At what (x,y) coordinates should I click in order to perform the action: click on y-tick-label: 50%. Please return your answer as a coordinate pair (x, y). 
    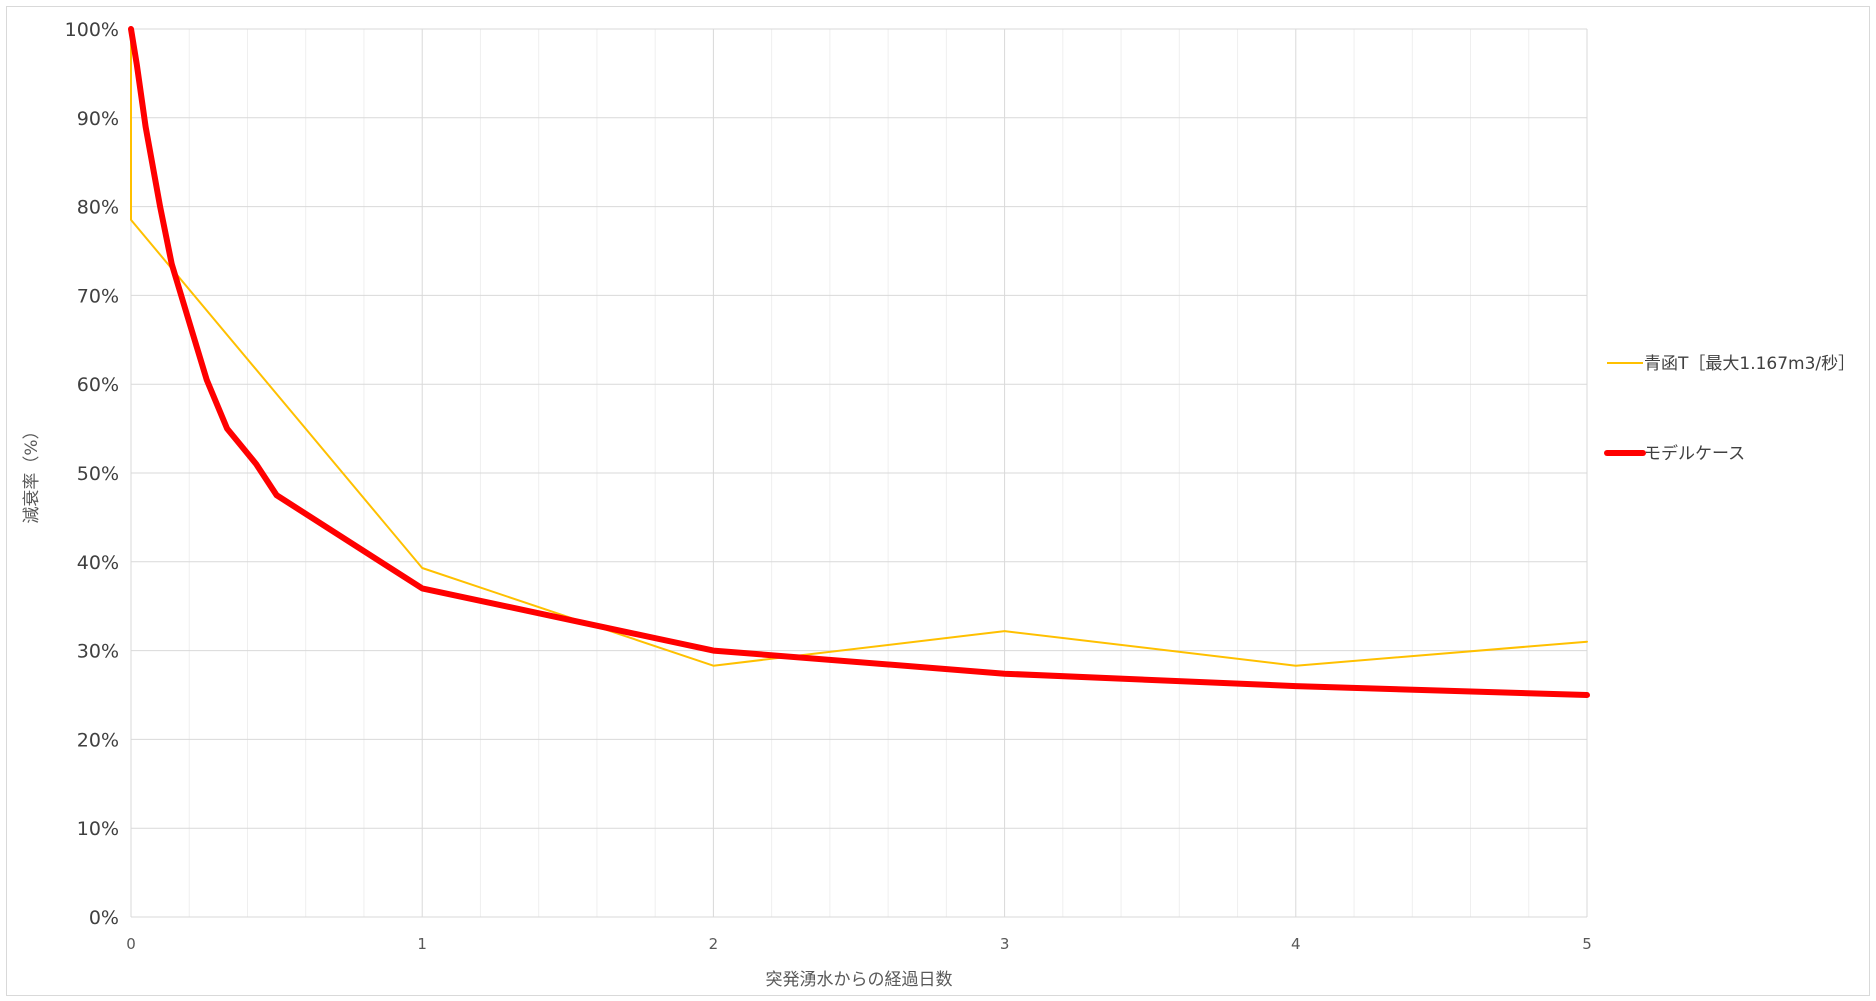
    Looking at the image, I should click on (98, 474).